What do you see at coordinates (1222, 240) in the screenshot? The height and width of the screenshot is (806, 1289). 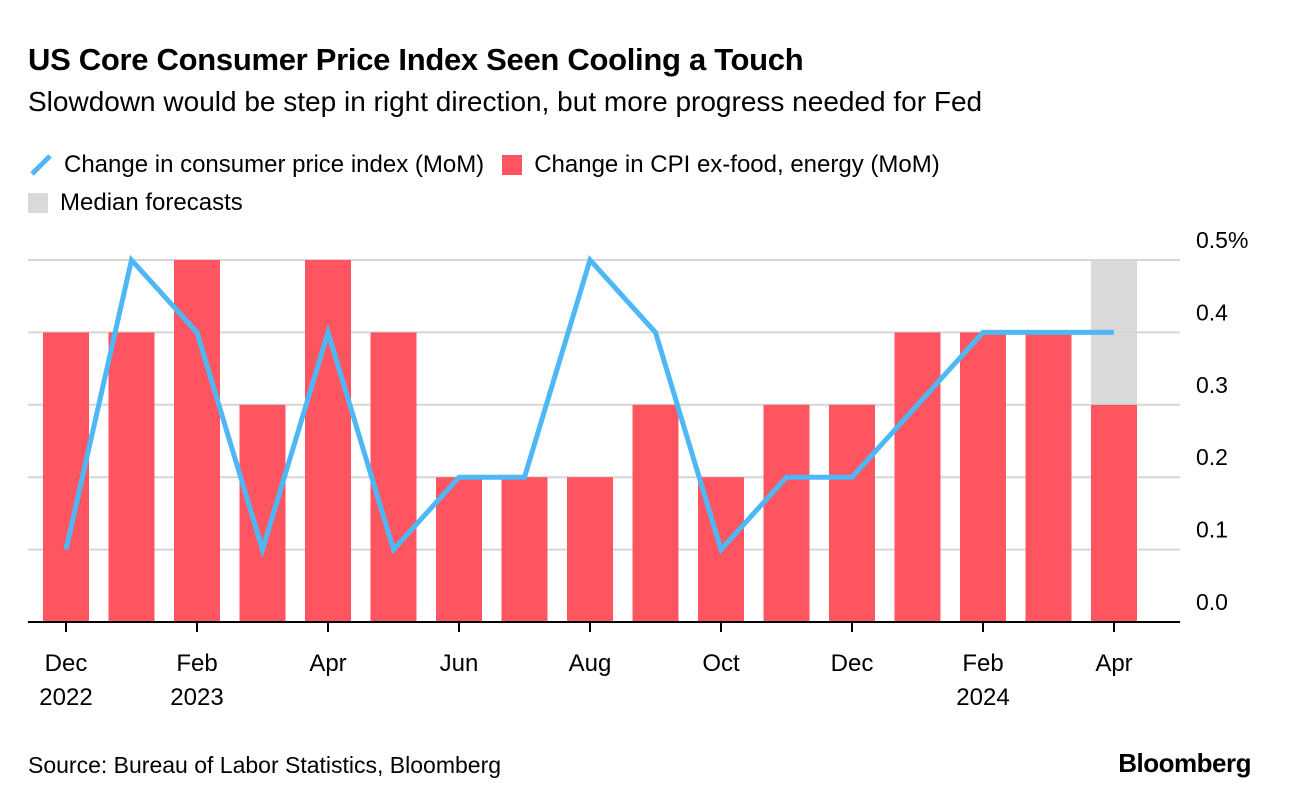 I see `y-tick-label: 0.5%` at bounding box center [1222, 240].